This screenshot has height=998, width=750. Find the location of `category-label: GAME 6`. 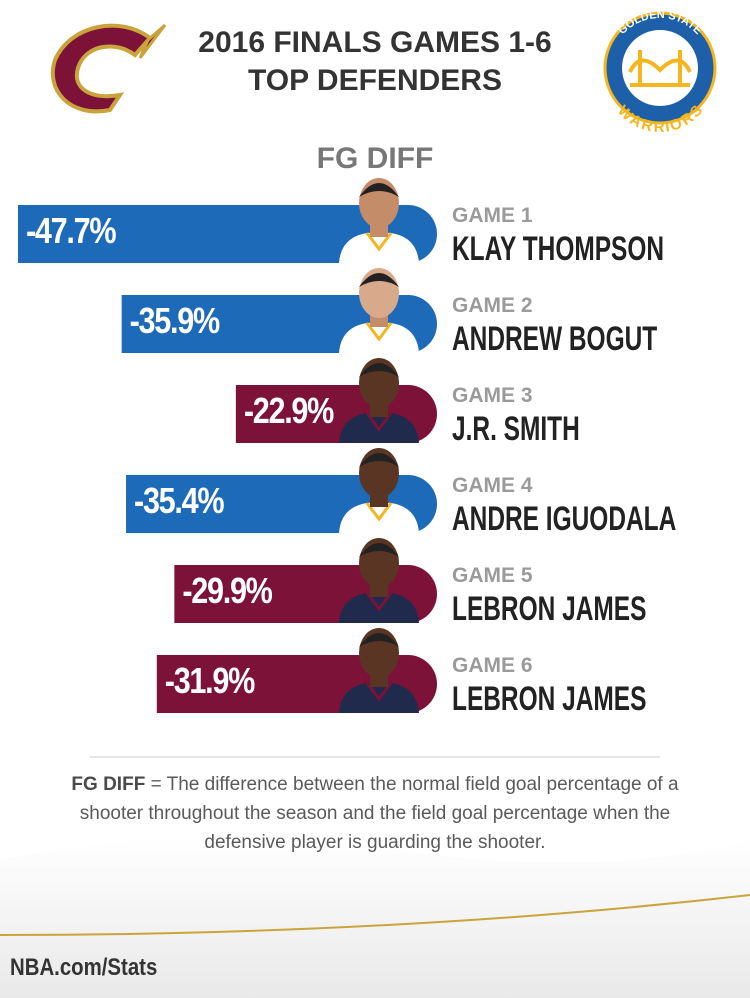

category-label: GAME 6 is located at coordinates (492, 665).